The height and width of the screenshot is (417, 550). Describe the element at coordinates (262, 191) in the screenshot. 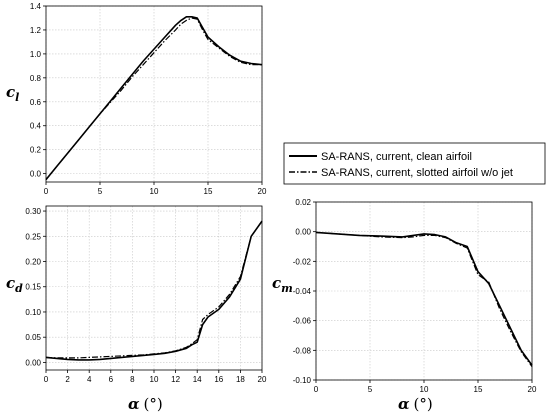

I see `cl-xtick-label: 20` at that location.